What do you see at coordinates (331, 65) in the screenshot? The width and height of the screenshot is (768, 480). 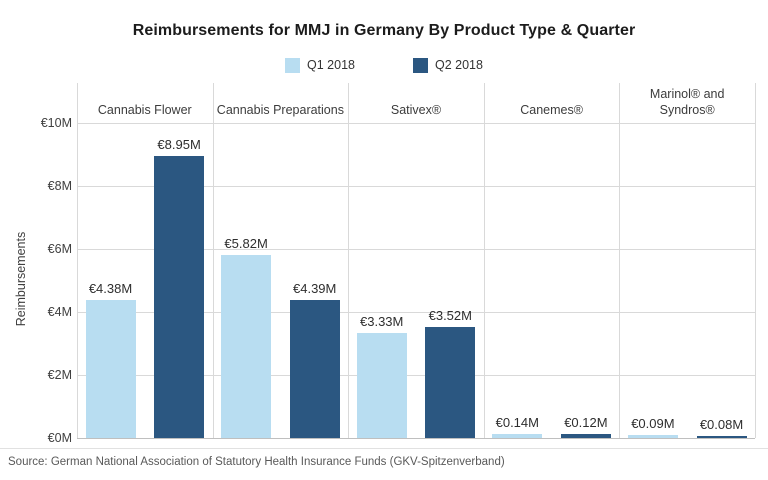 I see `legend-label-q1: Q1 2018` at bounding box center [331, 65].